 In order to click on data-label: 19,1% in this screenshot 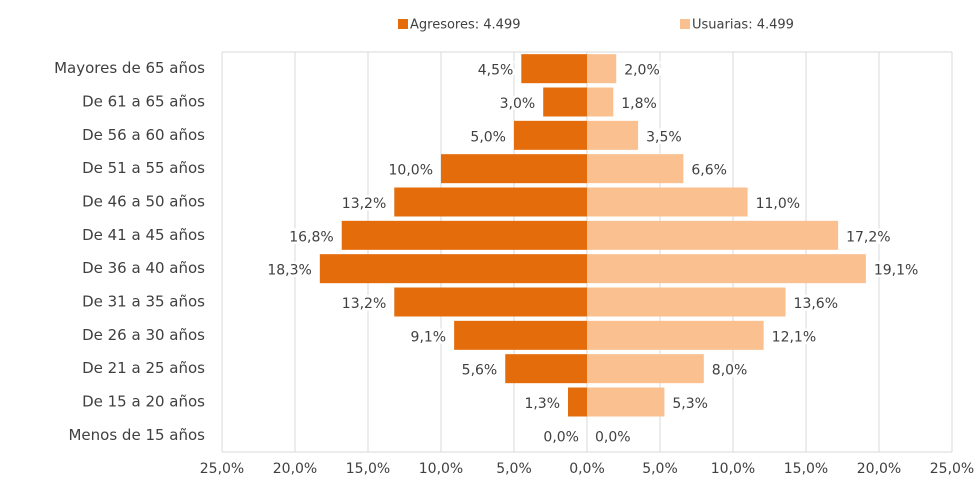, I will do `click(896, 271)`.